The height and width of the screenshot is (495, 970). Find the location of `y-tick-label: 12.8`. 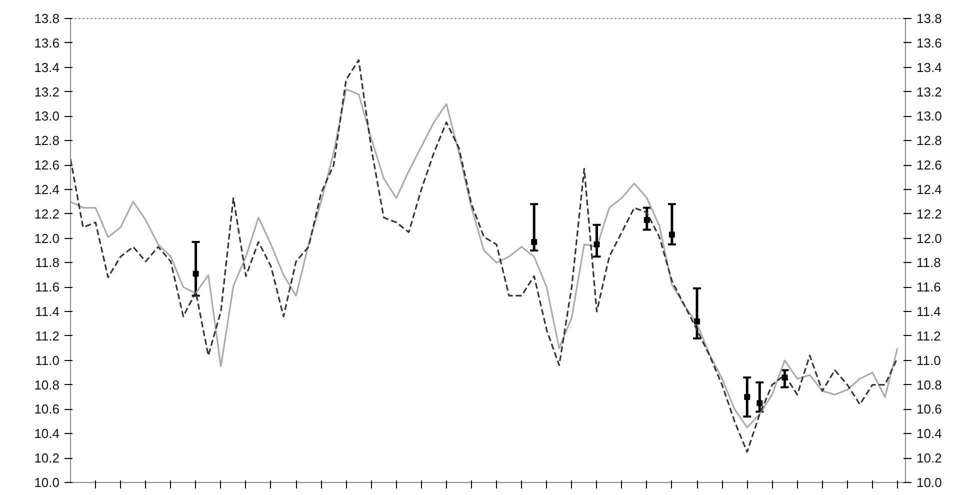

y-tick-label: 12.8 is located at coordinates (47, 140).